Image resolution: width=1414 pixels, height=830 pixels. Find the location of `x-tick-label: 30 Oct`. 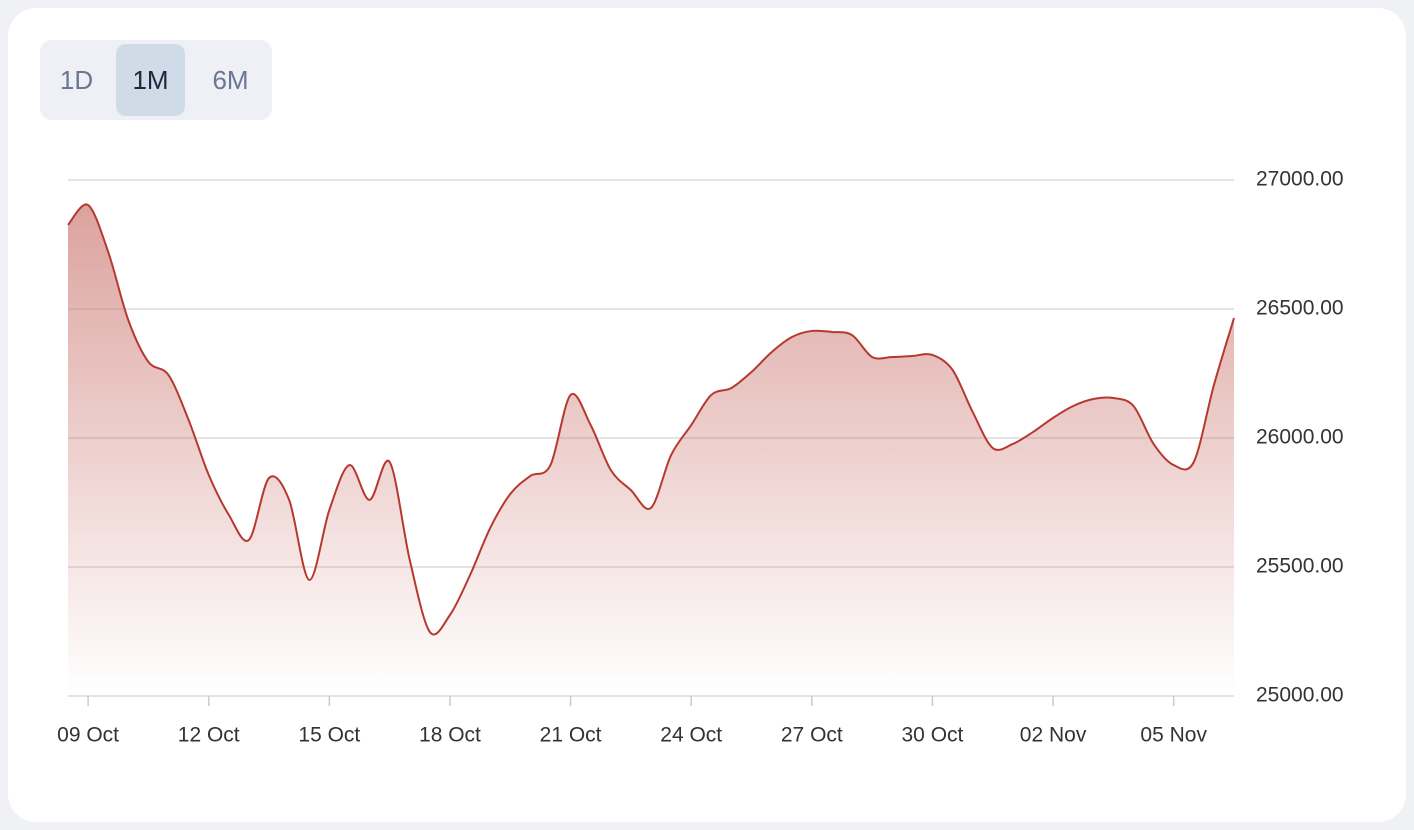

x-tick-label: 30 Oct is located at coordinates (933, 735).